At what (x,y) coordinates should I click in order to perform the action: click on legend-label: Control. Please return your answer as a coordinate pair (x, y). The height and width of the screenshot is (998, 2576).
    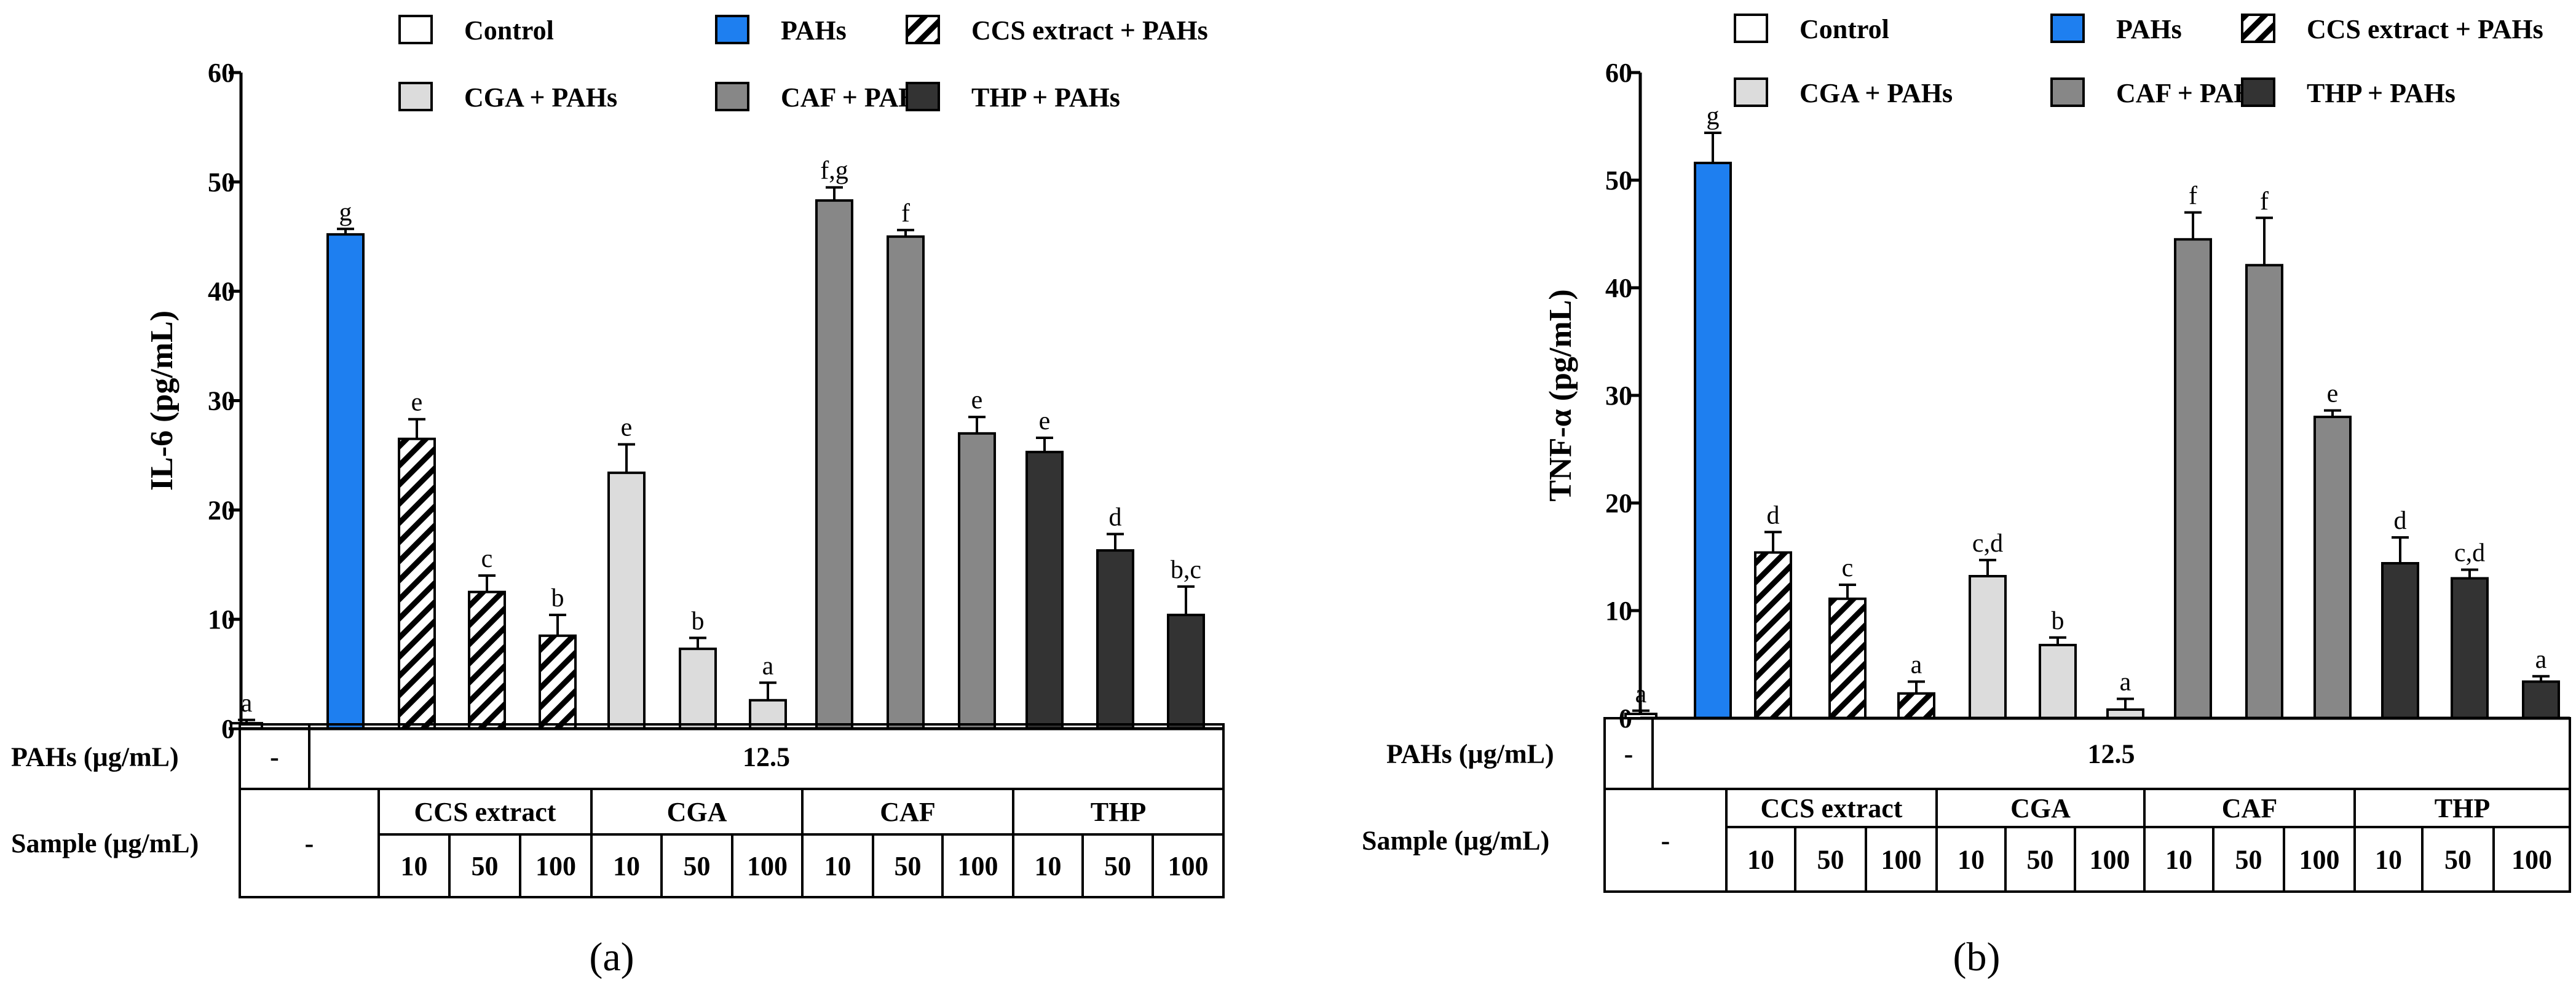
    Looking at the image, I should click on (1844, 29).